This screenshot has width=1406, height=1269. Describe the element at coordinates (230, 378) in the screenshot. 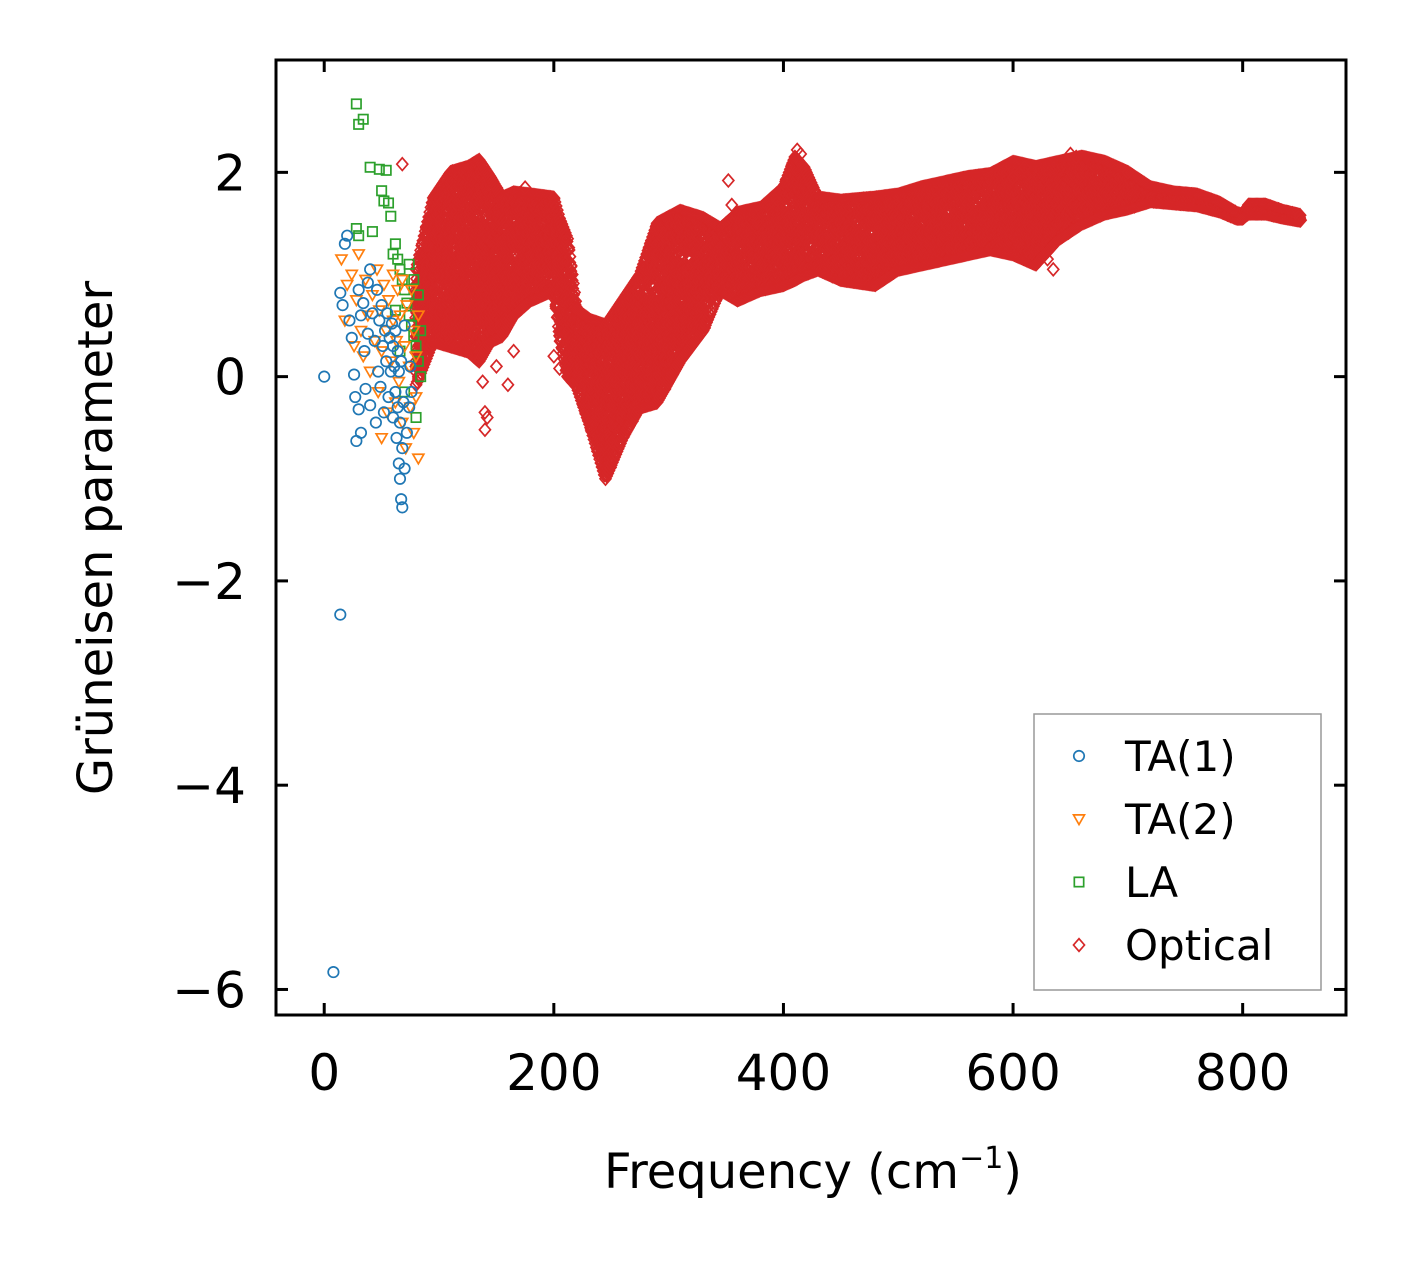

I see `y-tick-label: 0` at that location.